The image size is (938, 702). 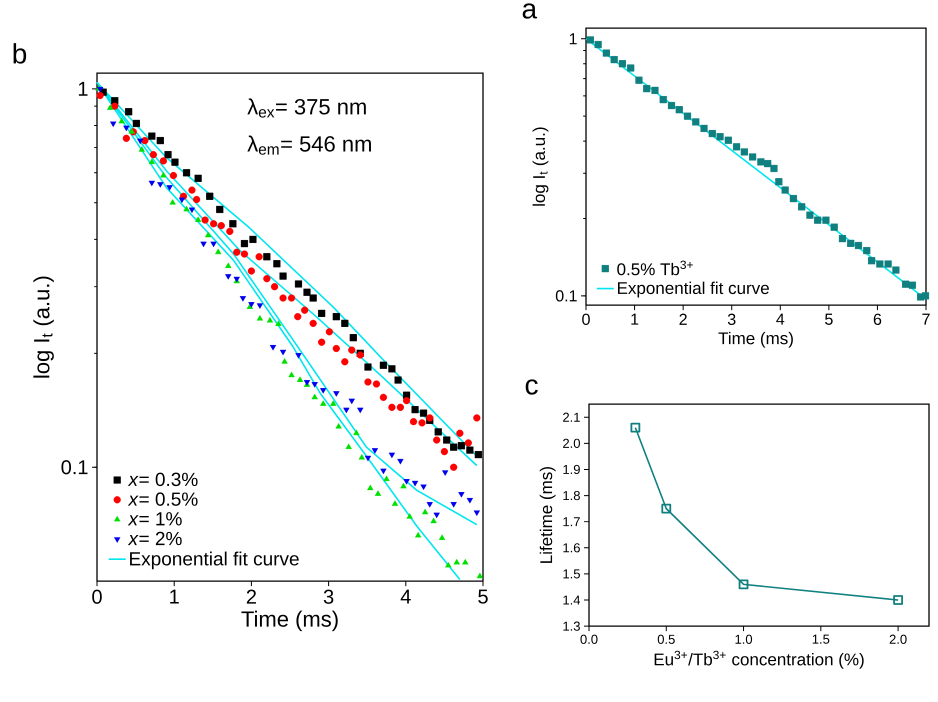 What do you see at coordinates (571, 573) in the screenshot?
I see `y-tick-label: 1.5` at bounding box center [571, 573].